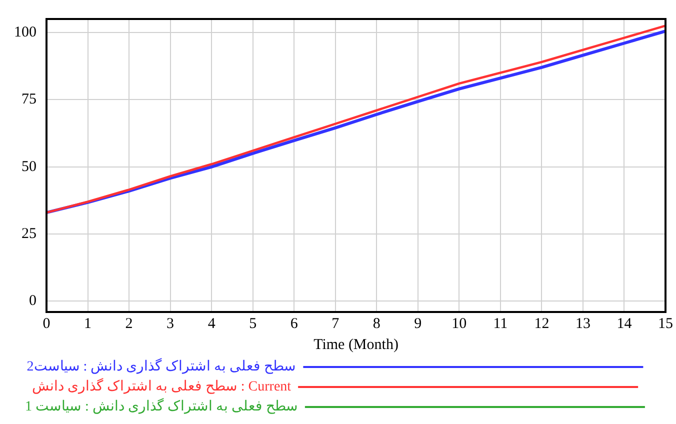  I want to click on x-tick-label: 13, so click(582, 324).